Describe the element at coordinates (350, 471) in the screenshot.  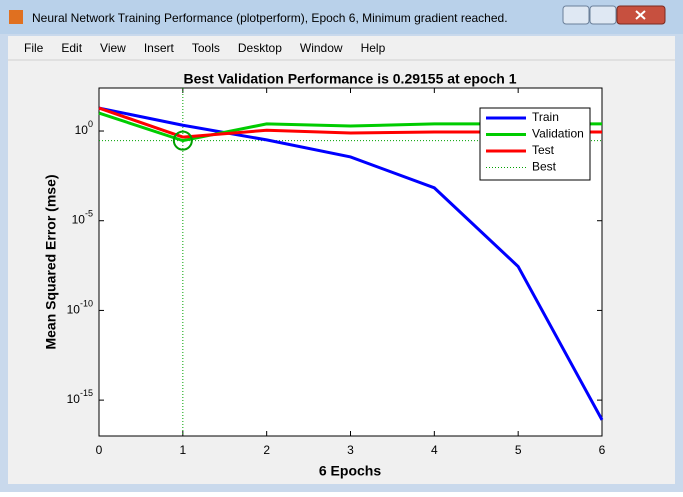
I see `x-axis-label: 6 Epochs` at that location.